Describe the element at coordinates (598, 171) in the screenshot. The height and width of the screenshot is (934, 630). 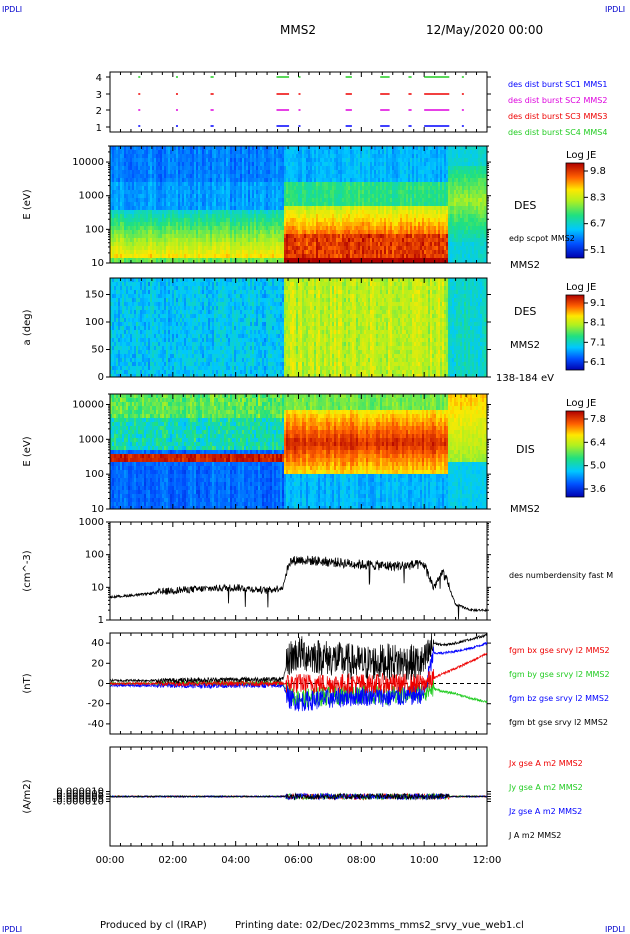
I see `electron-spectrogram-colorbar-tick-label: 9.8` at that location.